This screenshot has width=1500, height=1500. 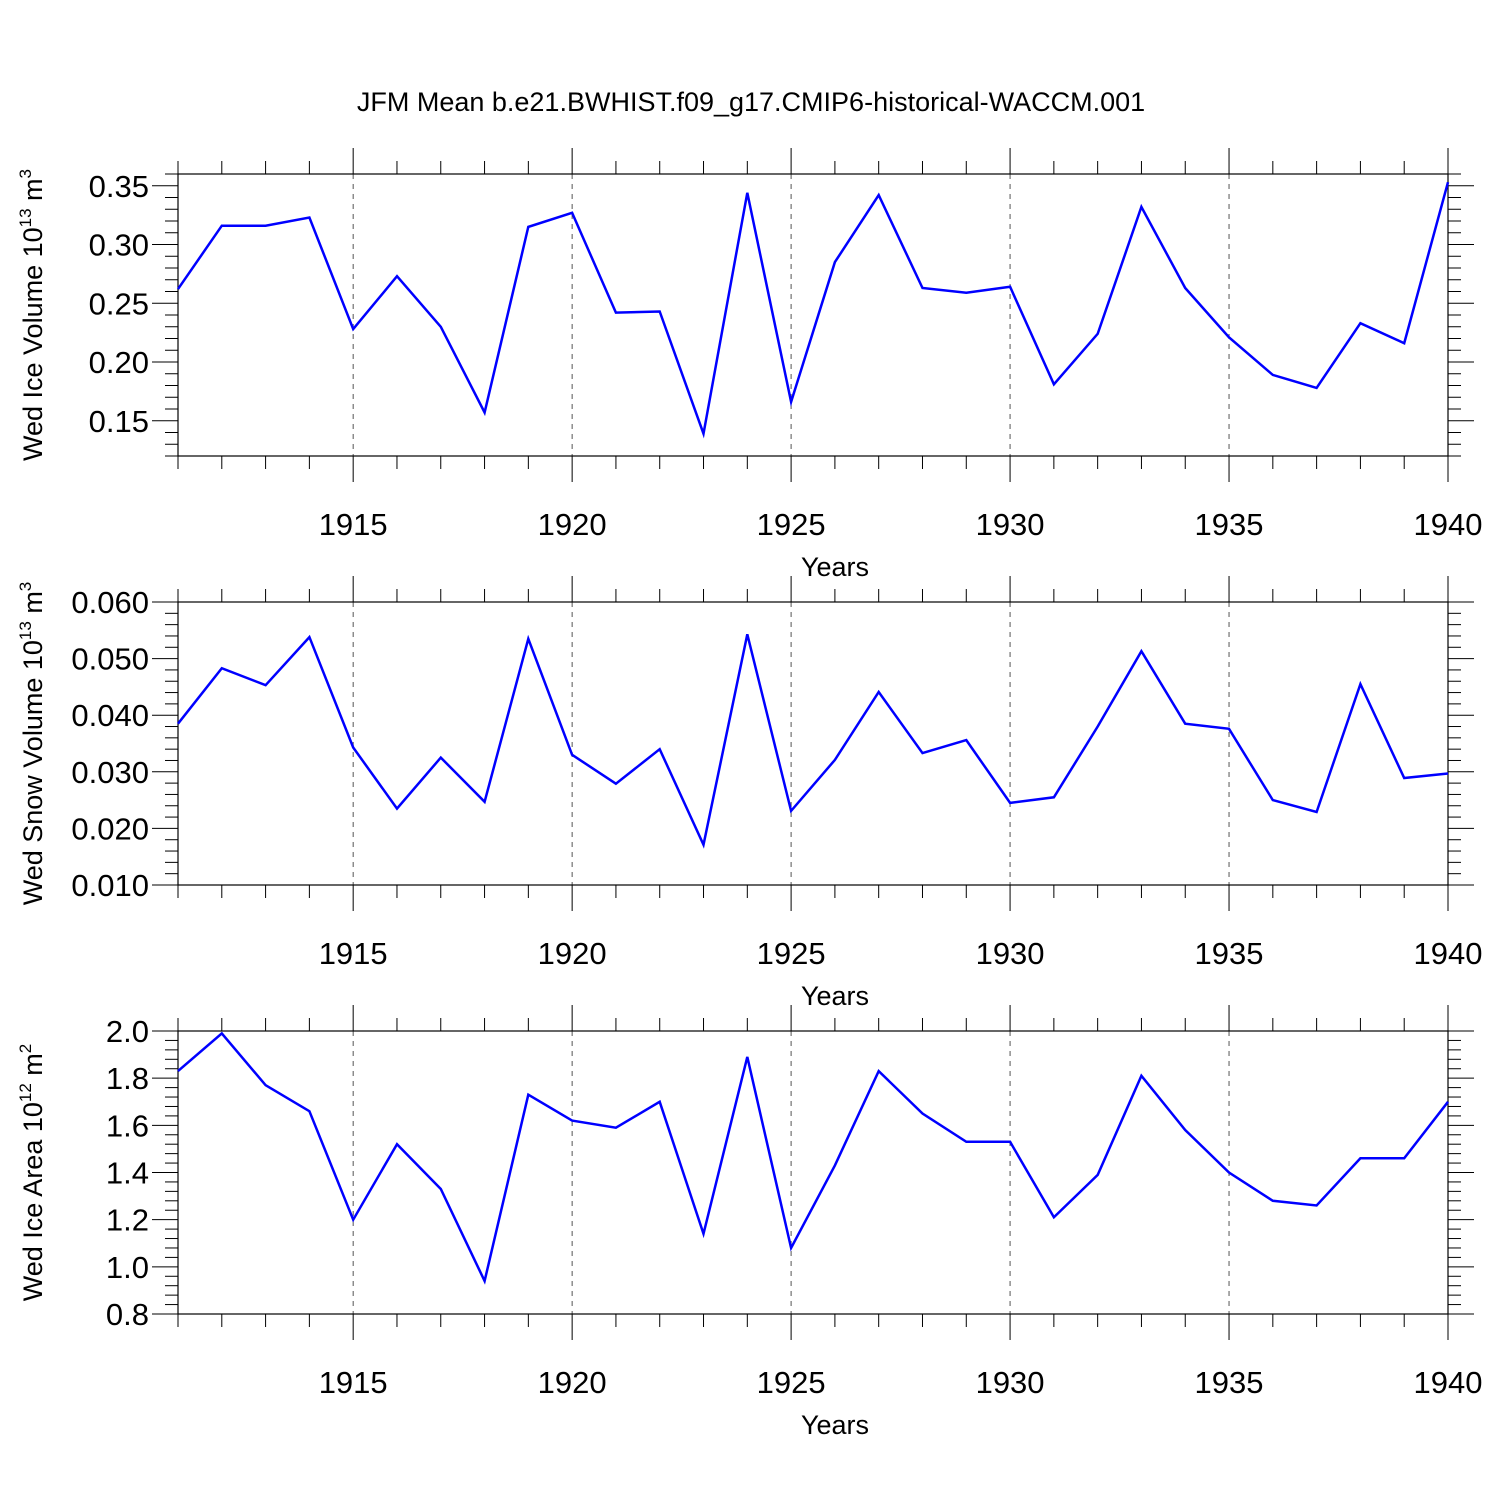 What do you see at coordinates (127, 1314) in the screenshot?
I see `y-tick-label: 0.8` at bounding box center [127, 1314].